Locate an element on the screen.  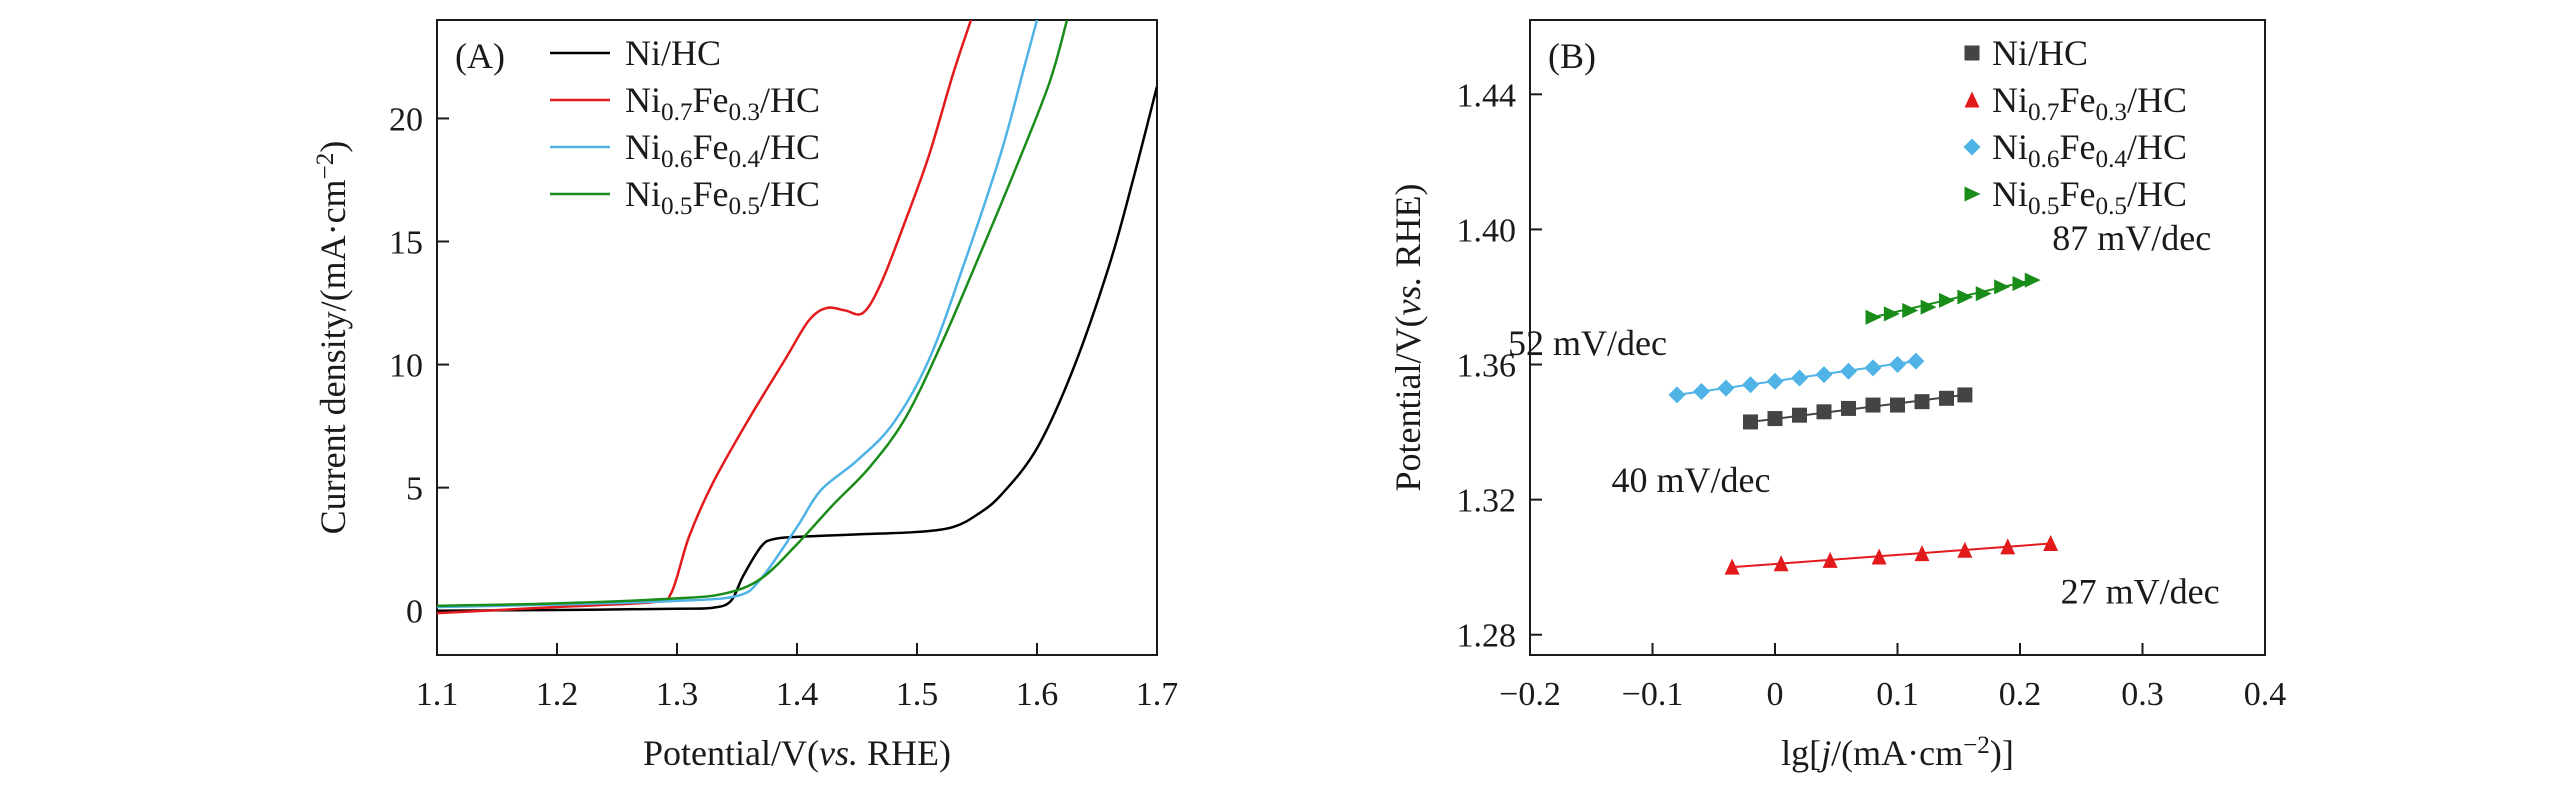
x-tick-label-b: −0.1 is located at coordinates (1653, 694).